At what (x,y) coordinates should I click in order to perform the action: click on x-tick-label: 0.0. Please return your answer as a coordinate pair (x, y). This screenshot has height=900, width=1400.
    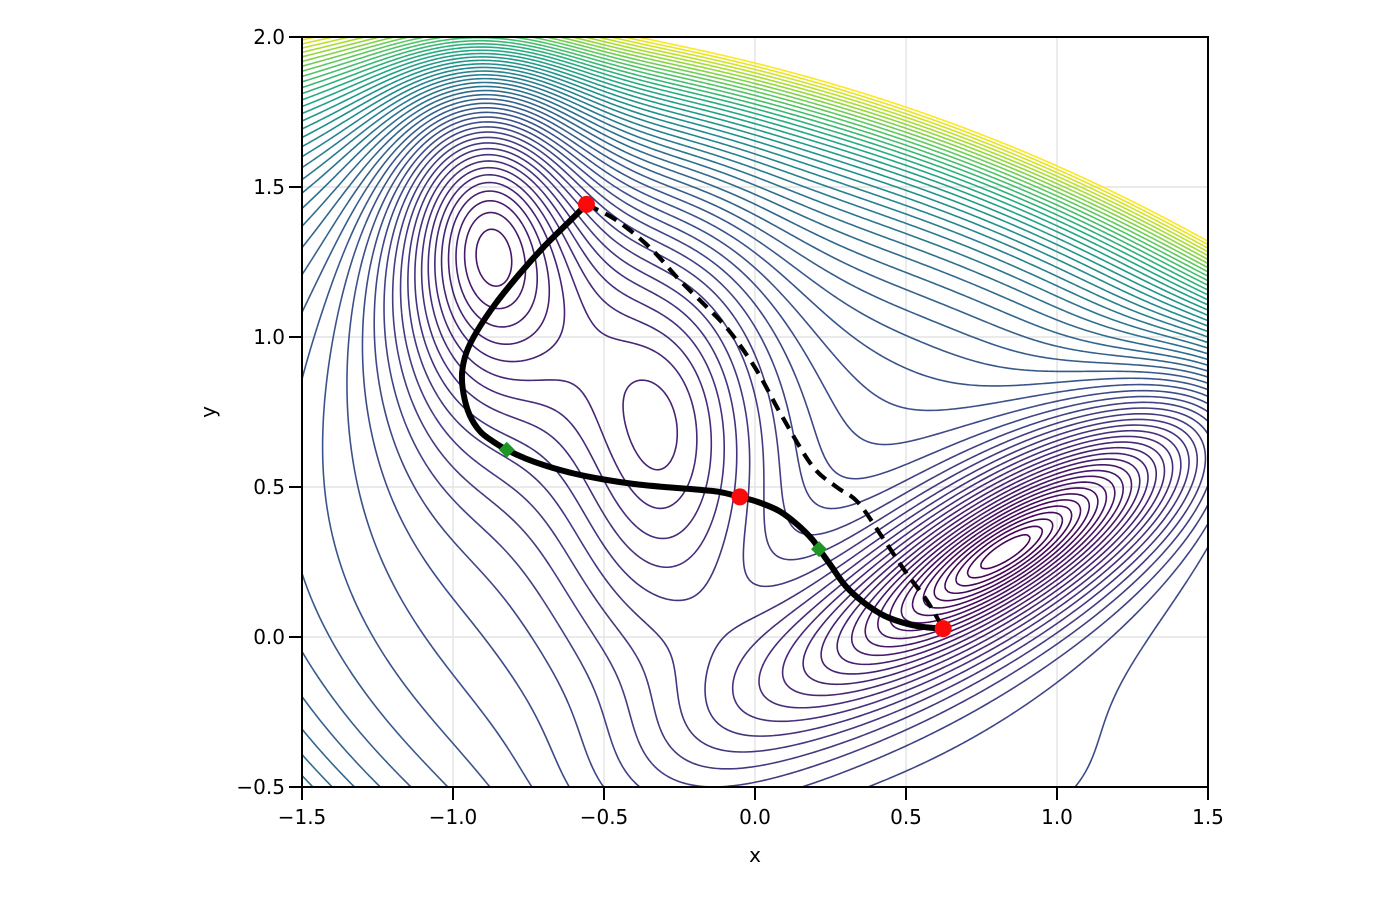
    Looking at the image, I should click on (755, 817).